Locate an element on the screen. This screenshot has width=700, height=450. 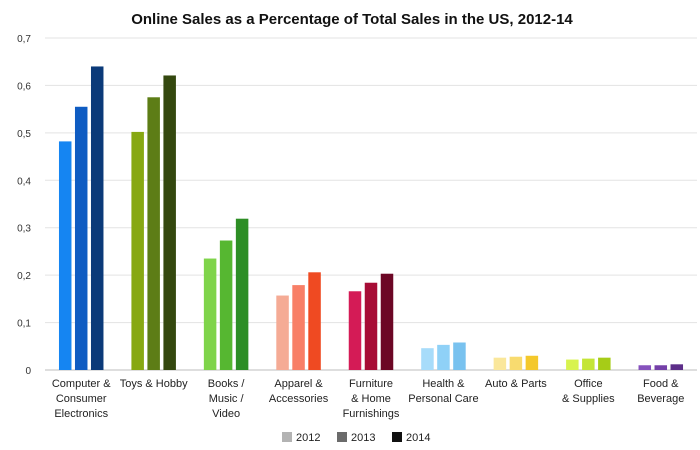
x-tick-label: Auto & Parts is located at coordinates (516, 384).